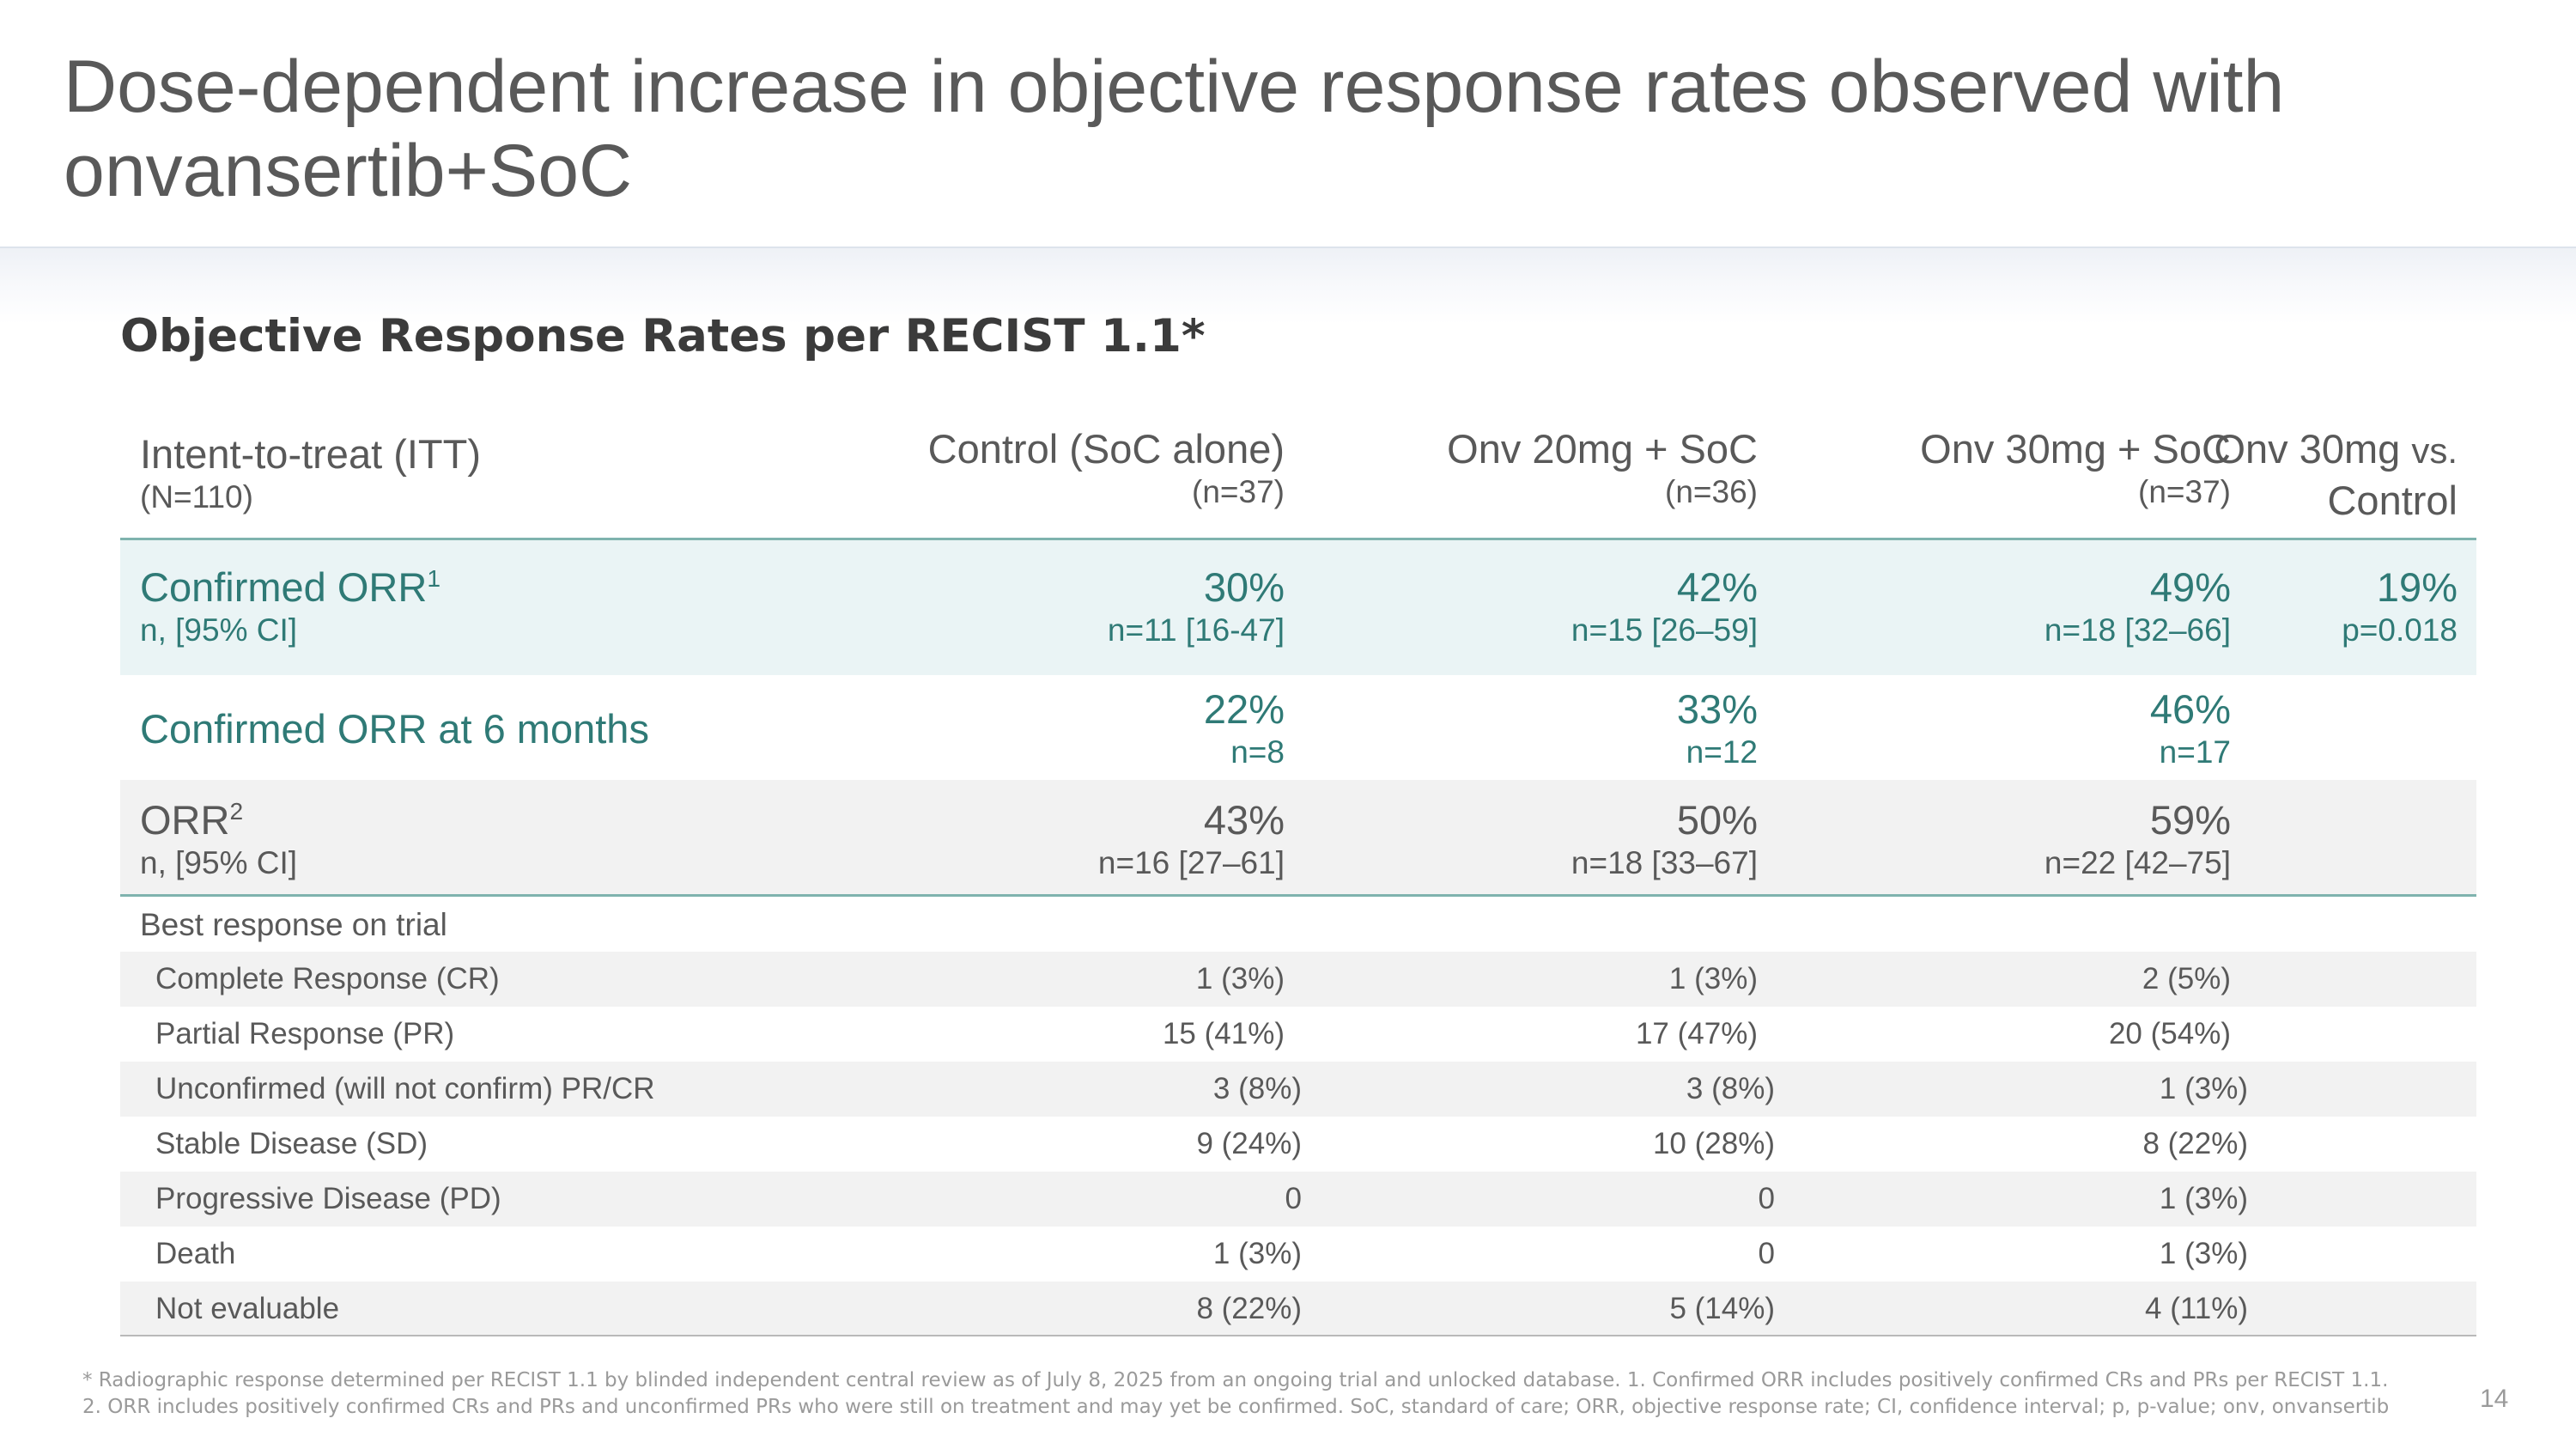  What do you see at coordinates (2190, 587) in the screenshot?
I see `confirmed-orr-onv30-value: 49%` at bounding box center [2190, 587].